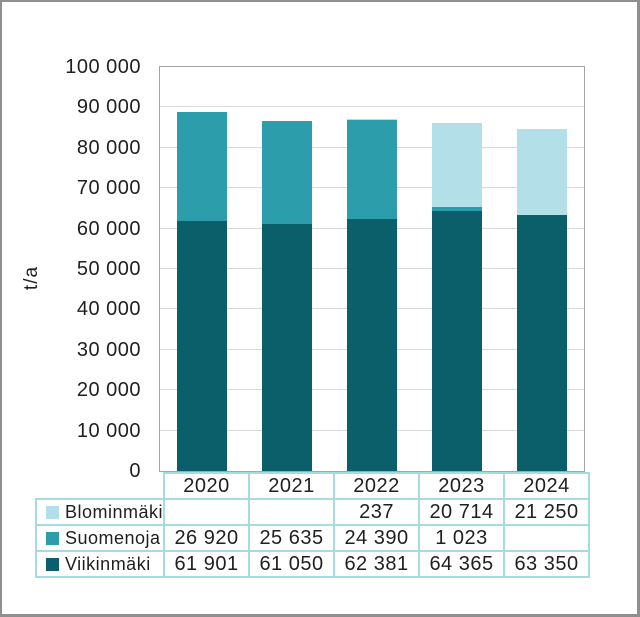 Image resolution: width=640 pixels, height=617 pixels. What do you see at coordinates (108, 390) in the screenshot?
I see `y-axis-tick-label: 20 000` at bounding box center [108, 390].